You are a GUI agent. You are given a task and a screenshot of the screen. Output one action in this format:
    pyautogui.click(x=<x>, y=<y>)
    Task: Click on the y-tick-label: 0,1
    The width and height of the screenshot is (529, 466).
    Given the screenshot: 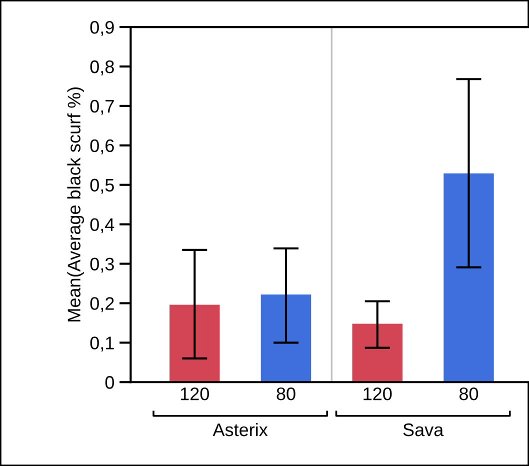 What is the action you would take?
    pyautogui.click(x=102, y=344)
    